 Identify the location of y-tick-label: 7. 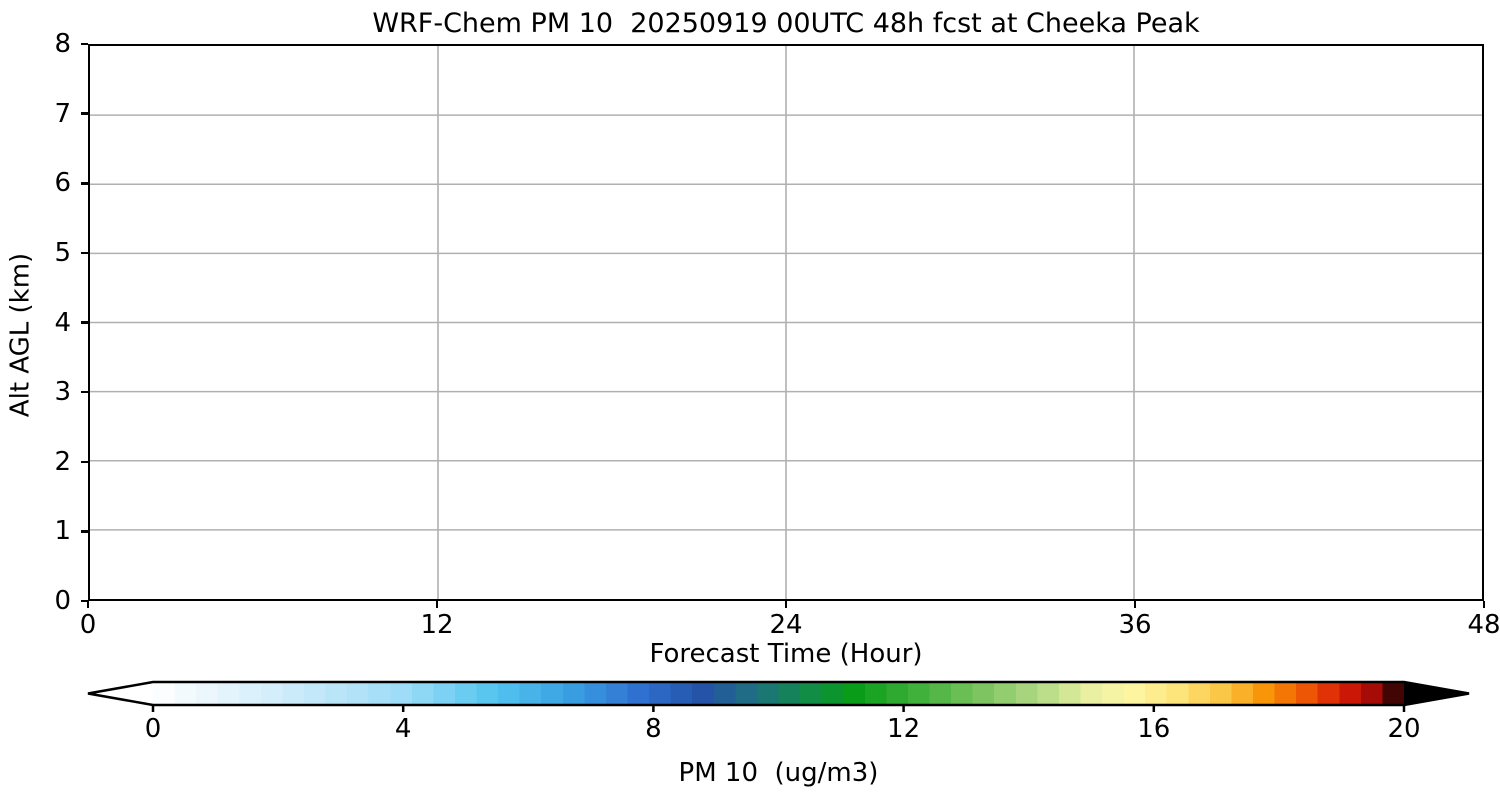
(62, 113).